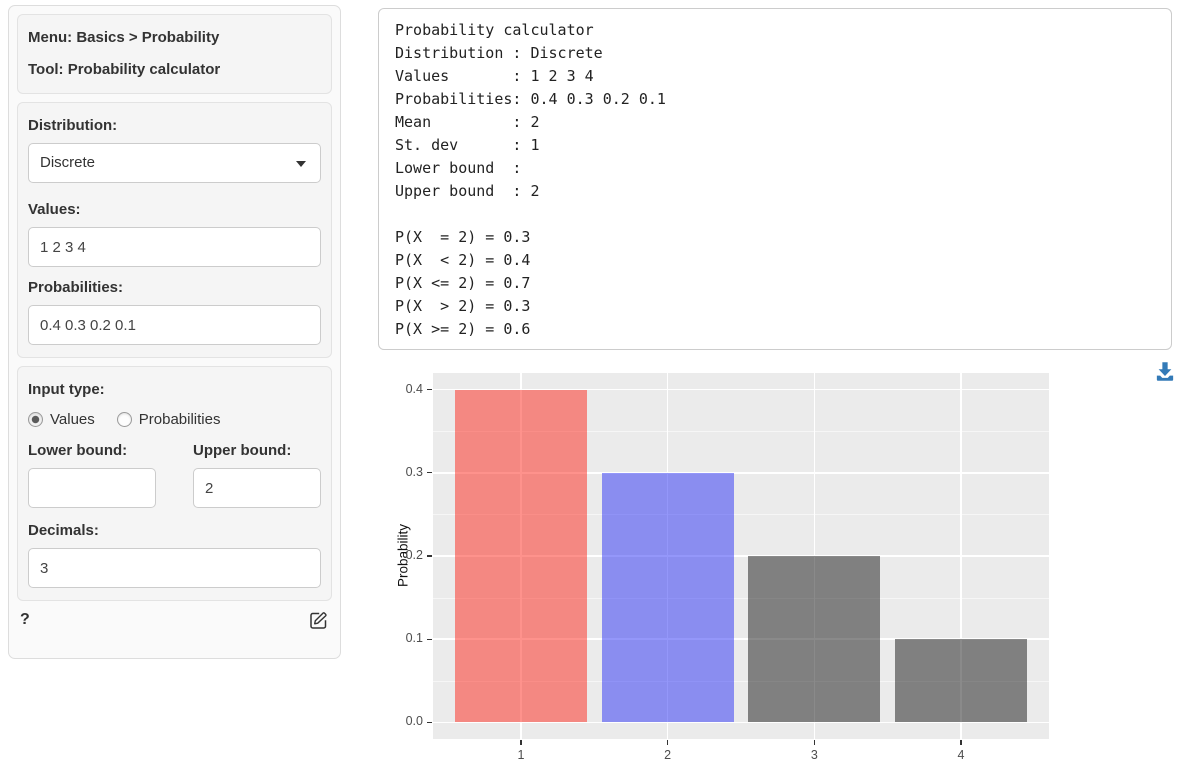  I want to click on y-tick-label: 0.2, so click(414, 555).